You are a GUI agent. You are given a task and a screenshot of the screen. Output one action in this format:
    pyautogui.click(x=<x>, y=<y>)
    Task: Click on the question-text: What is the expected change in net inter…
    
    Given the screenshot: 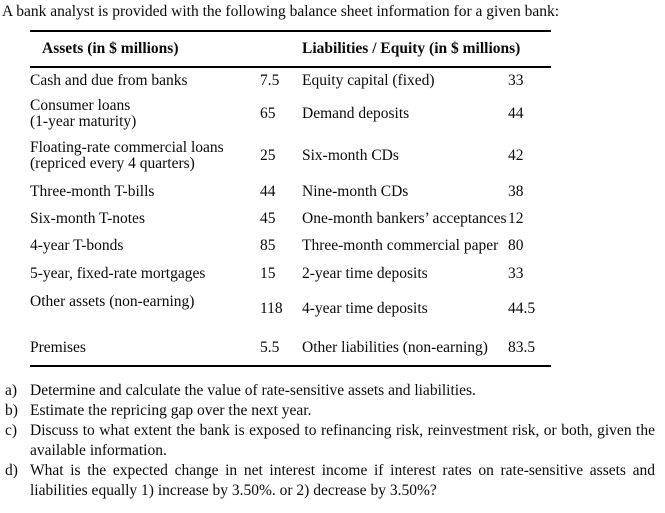 What is the action you would take?
    pyautogui.click(x=342, y=480)
    